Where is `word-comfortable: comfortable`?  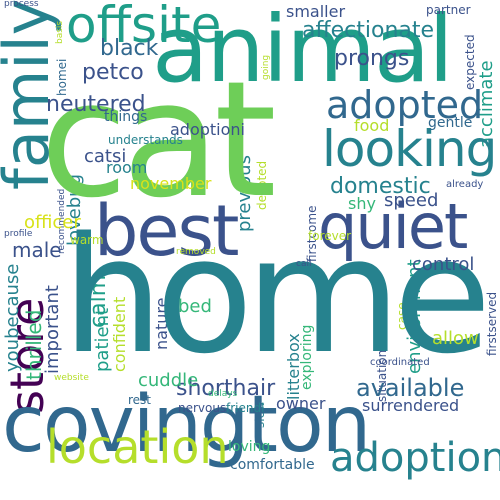
word-comfortable: comfortable is located at coordinates (272, 465).